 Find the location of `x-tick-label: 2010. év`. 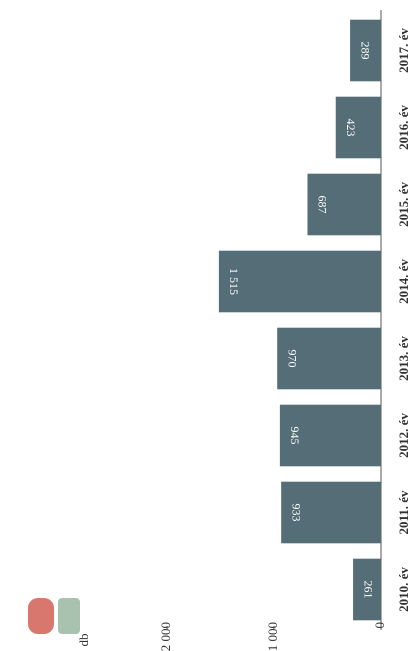

x-tick-label: 2010. év is located at coordinates (403, 589).